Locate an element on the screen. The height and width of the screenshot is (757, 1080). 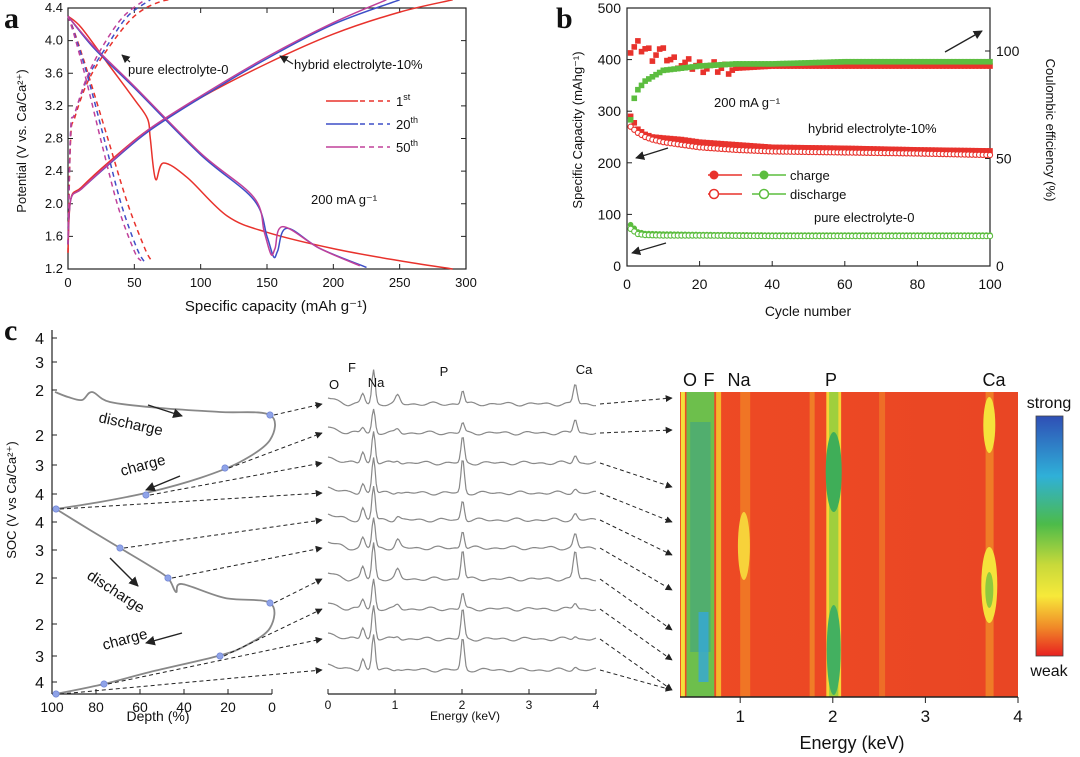
panel-c-depth-xlabel: Depth (%) is located at coordinates (157, 716).